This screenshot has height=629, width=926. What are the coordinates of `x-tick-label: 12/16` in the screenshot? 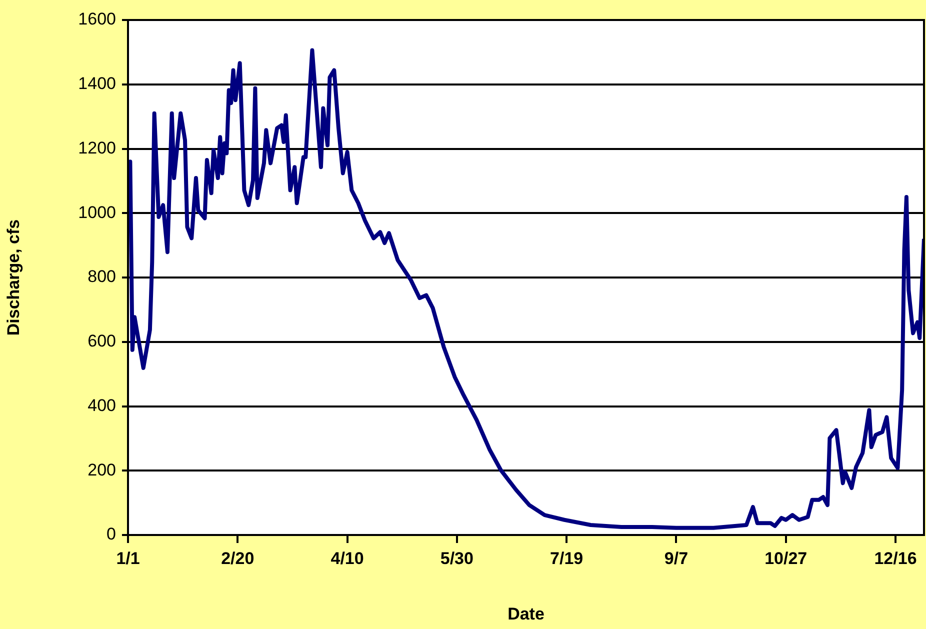 It's located at (895, 558).